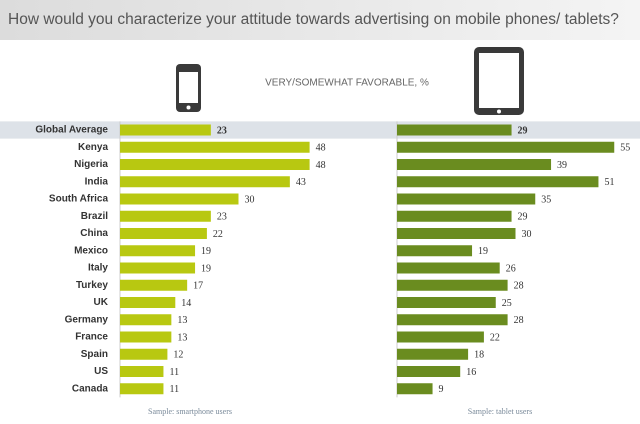 Image resolution: width=640 pixels, height=424 pixels. I want to click on value-label: 51, so click(609, 182).